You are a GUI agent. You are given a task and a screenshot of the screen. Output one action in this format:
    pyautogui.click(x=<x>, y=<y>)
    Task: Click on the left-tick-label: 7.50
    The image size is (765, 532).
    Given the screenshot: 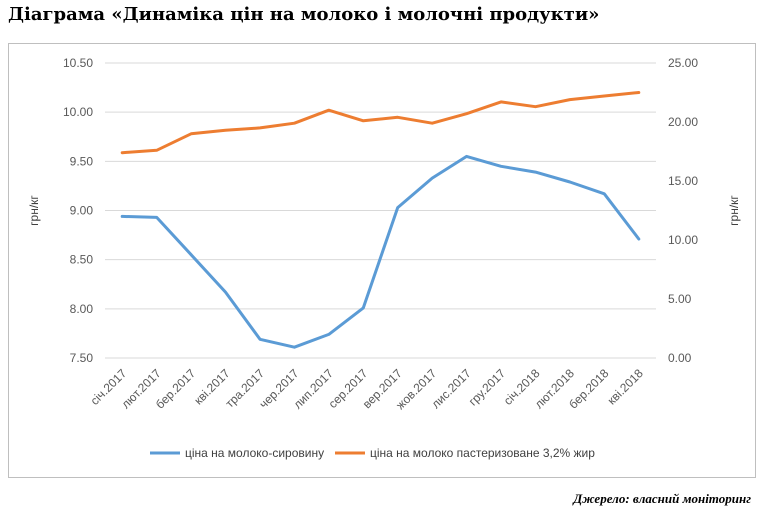 What is the action you would take?
    pyautogui.click(x=82, y=358)
    